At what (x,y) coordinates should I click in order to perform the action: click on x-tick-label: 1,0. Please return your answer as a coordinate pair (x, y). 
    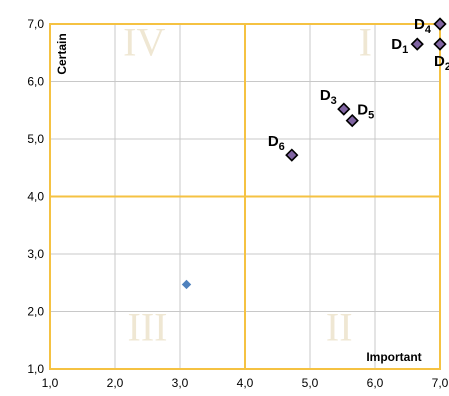
    Looking at the image, I should click on (50, 383).